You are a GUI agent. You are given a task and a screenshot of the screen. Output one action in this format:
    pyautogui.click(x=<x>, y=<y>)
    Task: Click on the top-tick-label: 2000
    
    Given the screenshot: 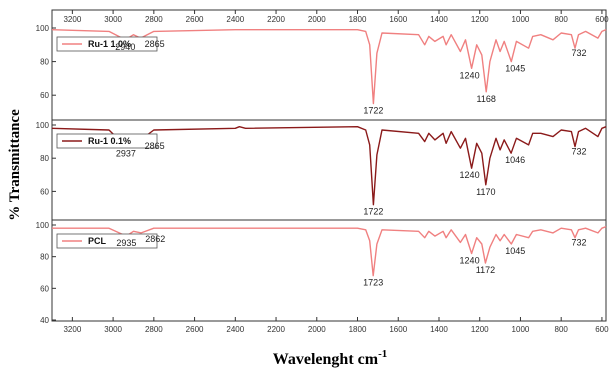 What is the action you would take?
    pyautogui.click(x=317, y=19)
    